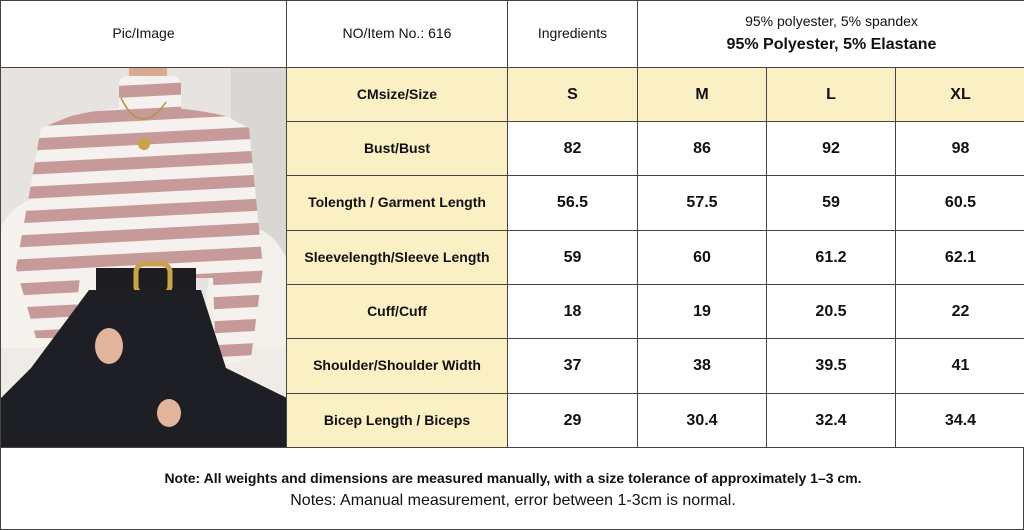  Describe the element at coordinates (573, 34) in the screenshot. I see `header-ingredients-label: Ingredients` at that location.